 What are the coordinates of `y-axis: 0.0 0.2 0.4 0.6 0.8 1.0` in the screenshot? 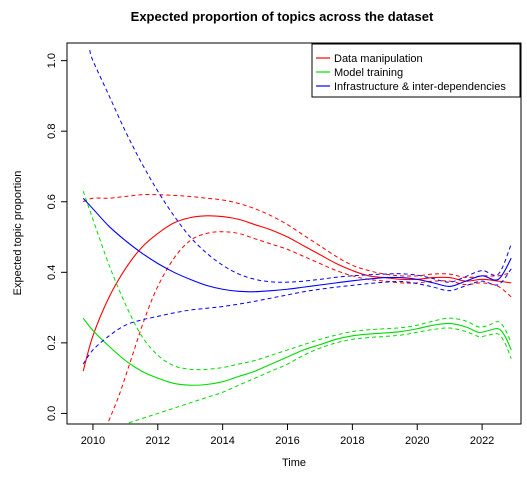 It's located at (57, 237).